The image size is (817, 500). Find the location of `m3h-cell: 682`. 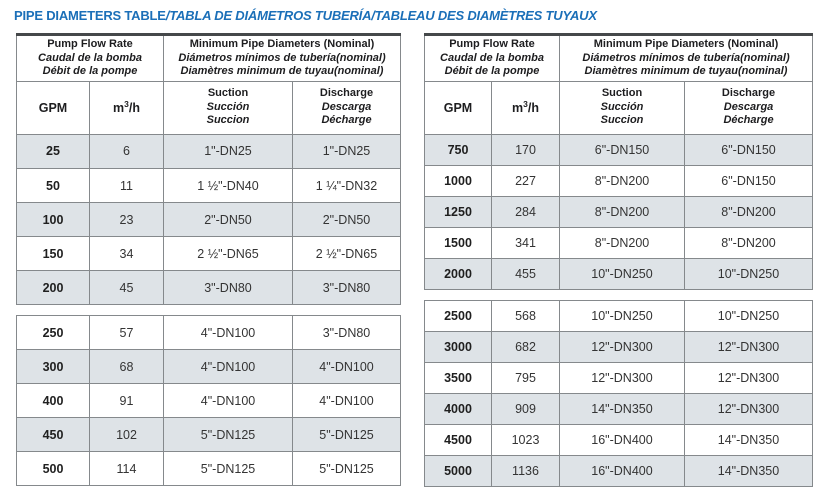

m3h-cell: 682 is located at coordinates (525, 347).